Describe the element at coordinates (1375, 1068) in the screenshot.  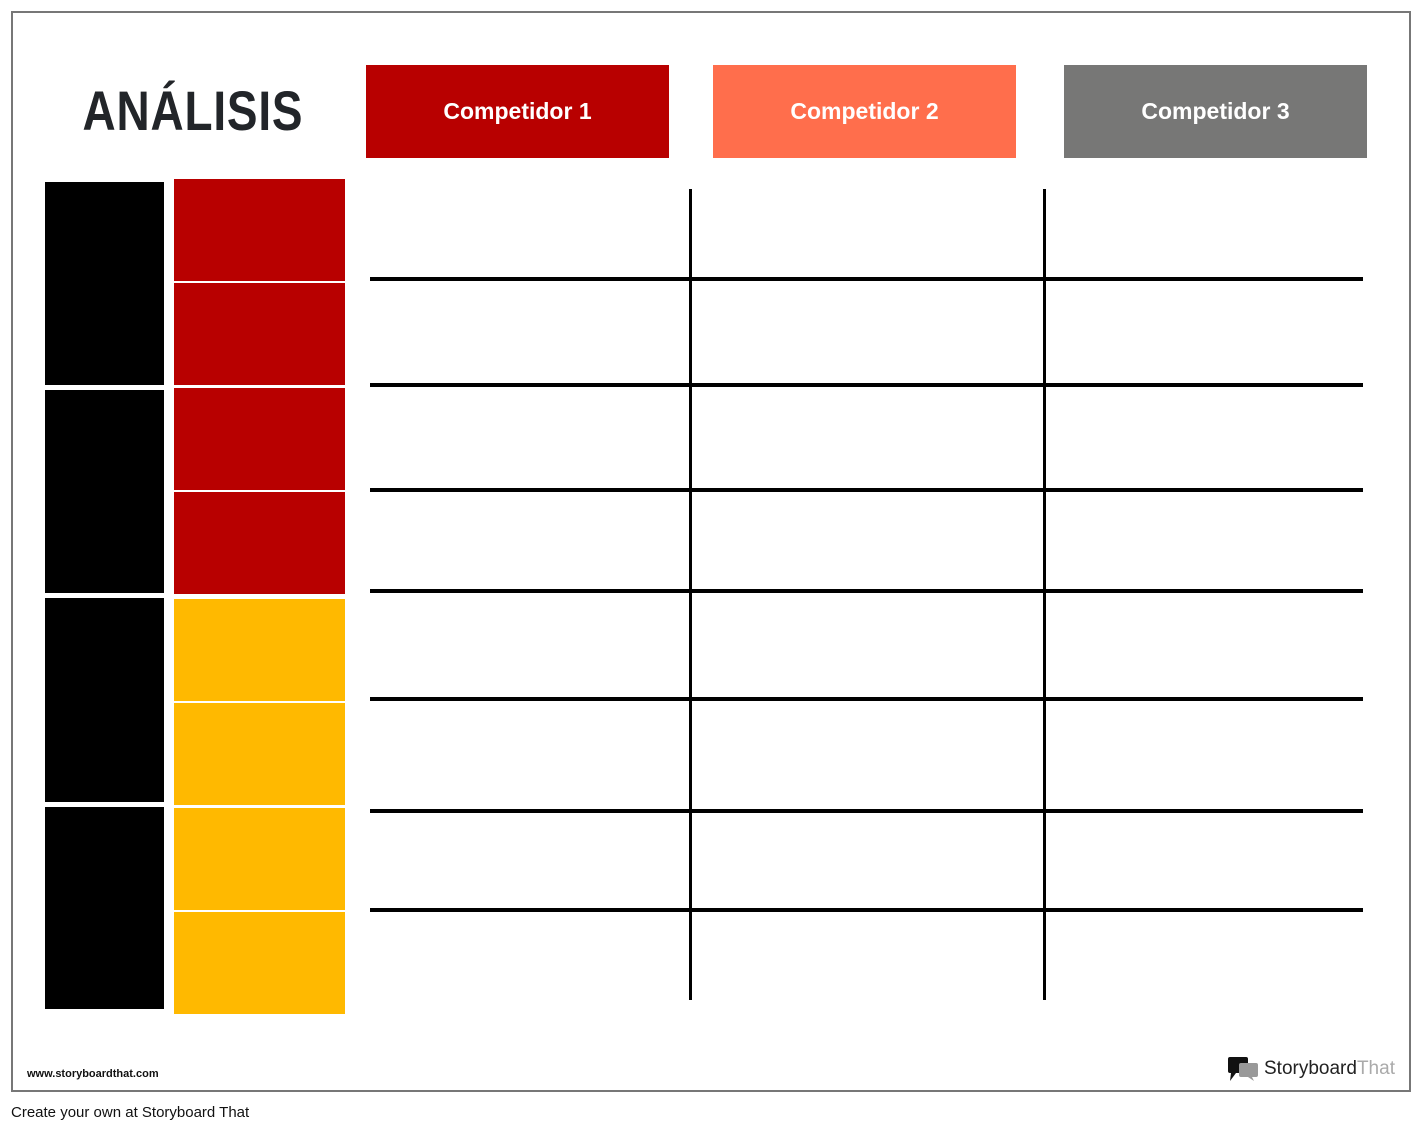
I see `logo-accent: That` at that location.